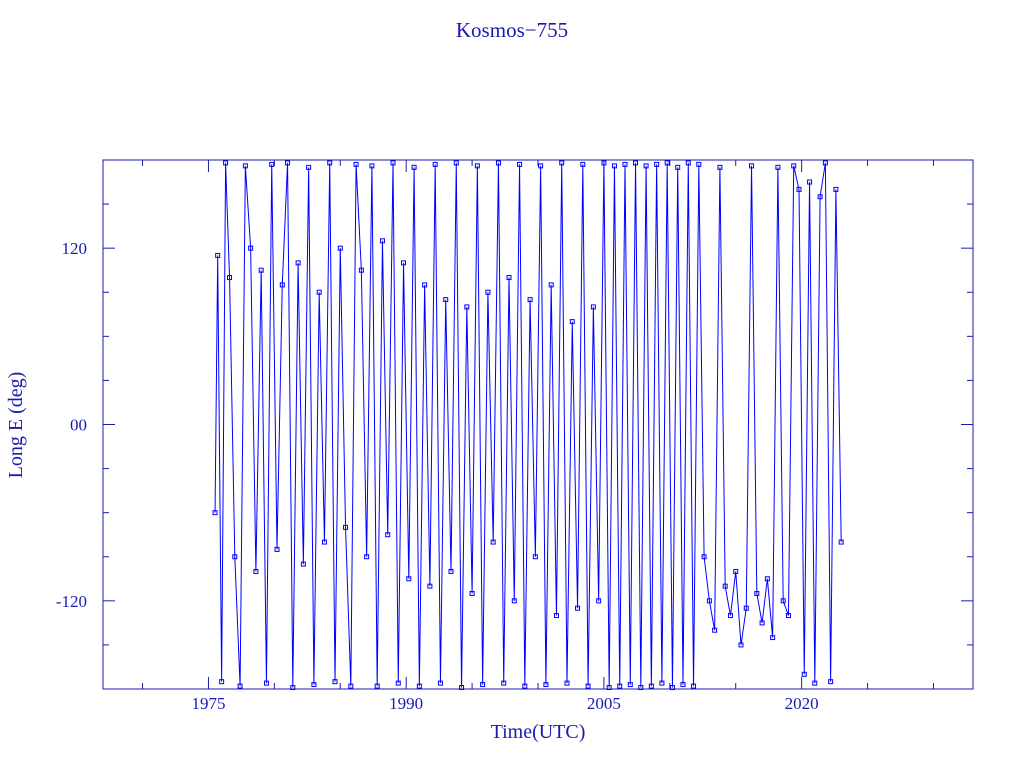  Describe the element at coordinates (75, 248) in the screenshot. I see `y-tick-label: 120` at that location.